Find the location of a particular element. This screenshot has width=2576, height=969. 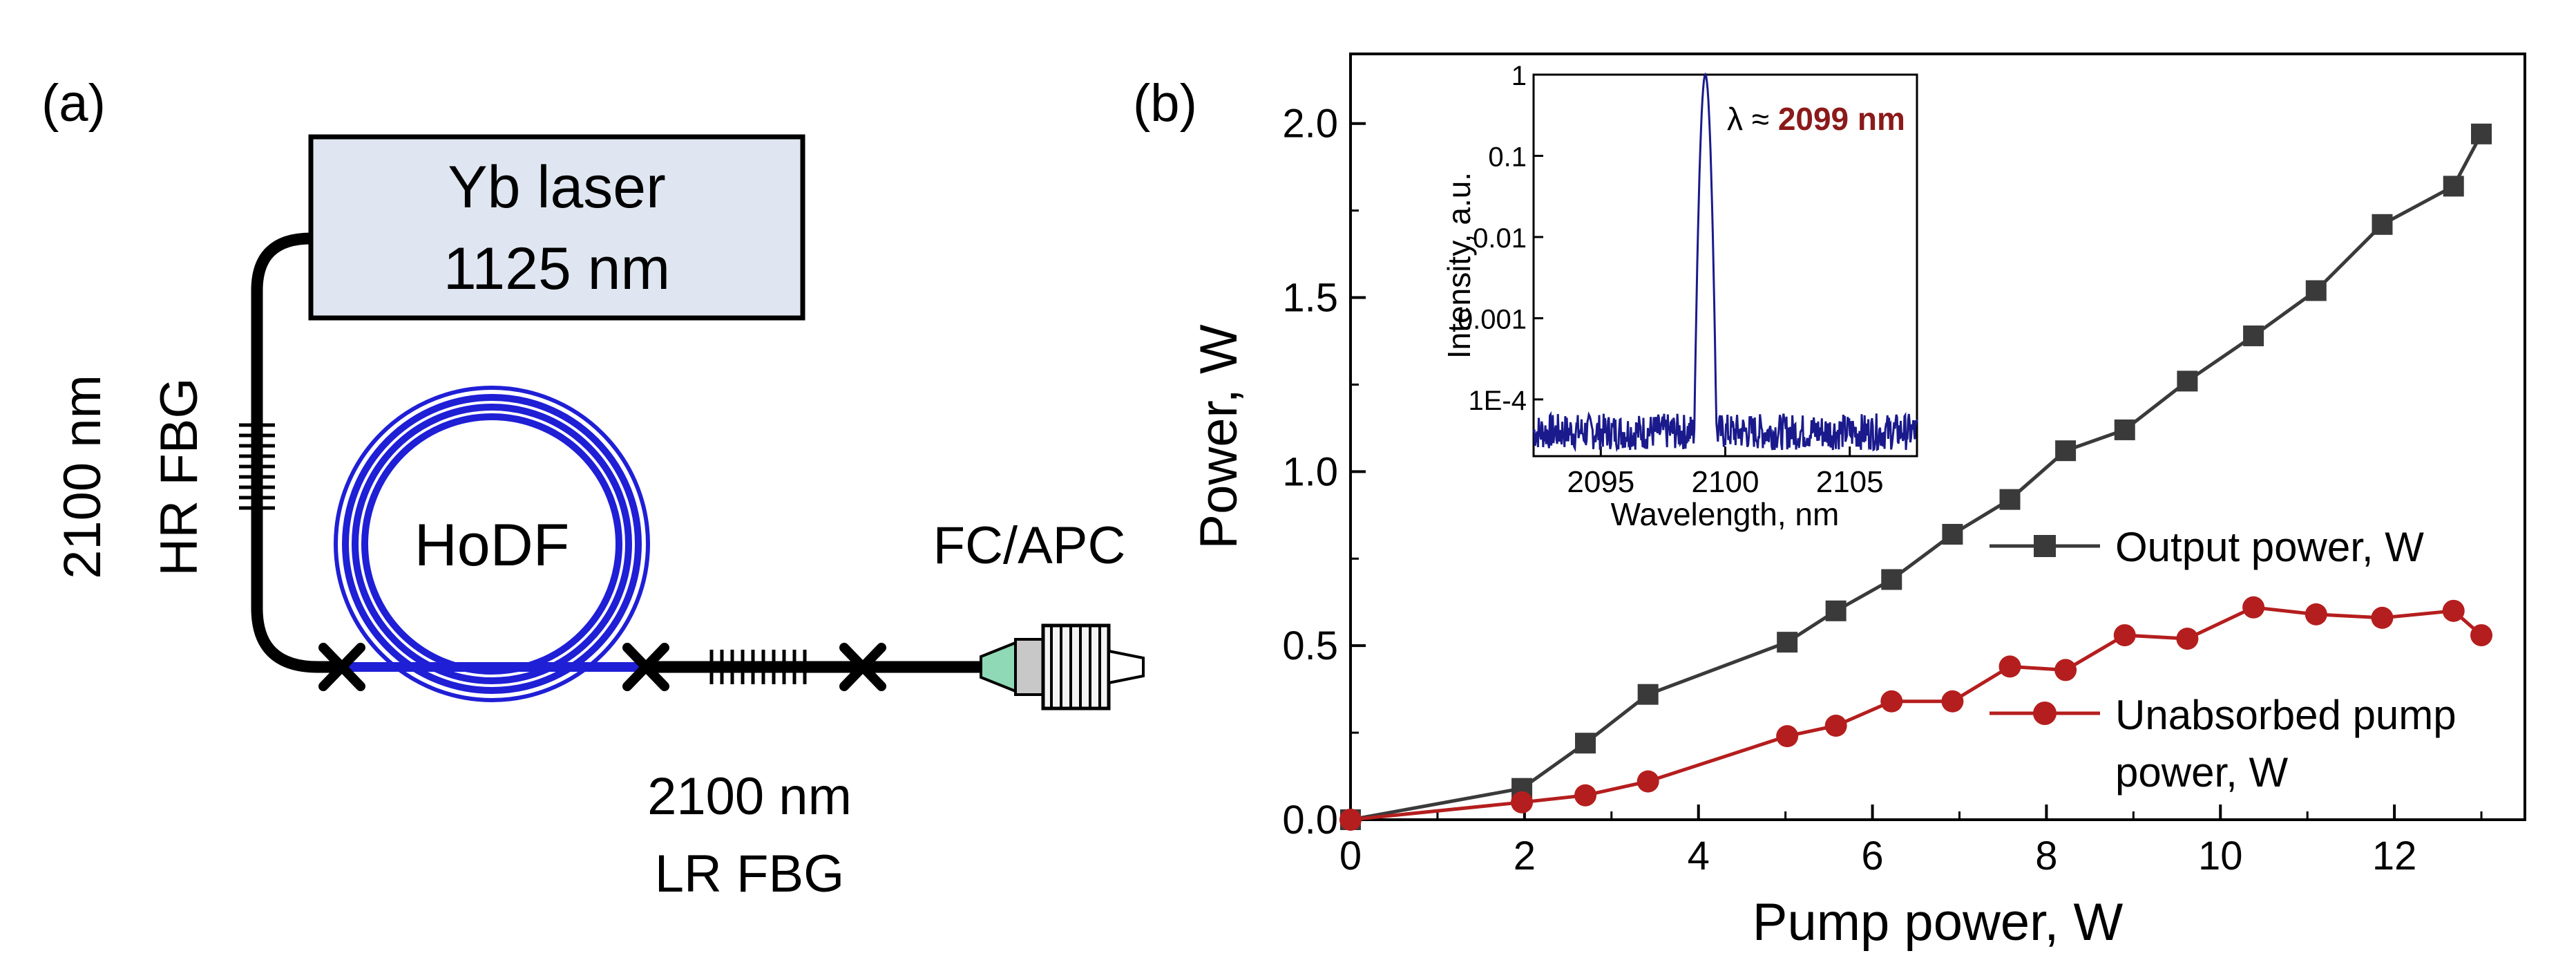

main-y-tick-label: 1.0 is located at coordinates (1310, 471).